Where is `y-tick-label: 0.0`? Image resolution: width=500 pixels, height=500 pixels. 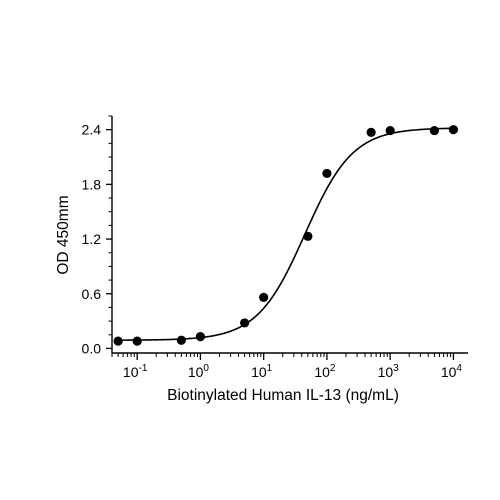
y-tick-label: 0.0 is located at coordinates (92, 348).